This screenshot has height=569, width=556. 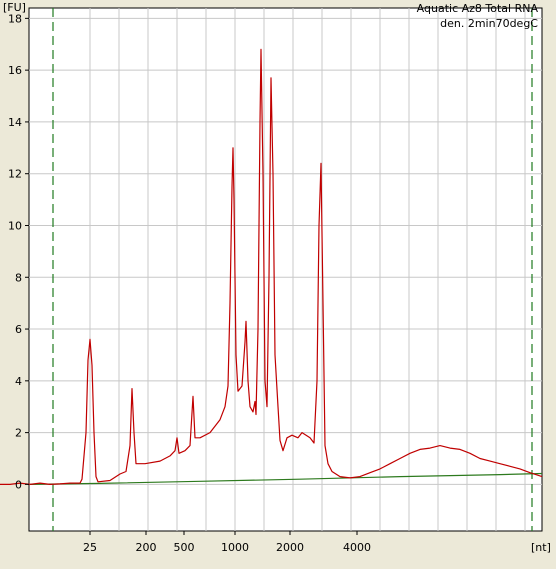 What do you see at coordinates (290, 547) in the screenshot?
I see `x-tick-label: 2000` at bounding box center [290, 547].